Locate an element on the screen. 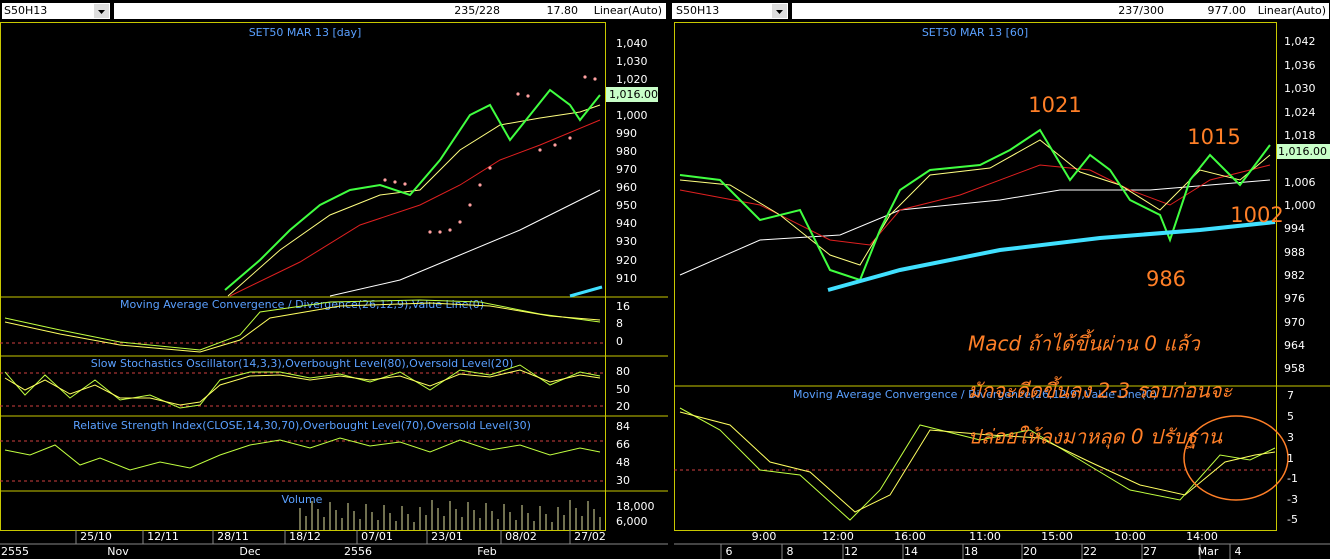  date-label: 28/11 is located at coordinates (233, 536).